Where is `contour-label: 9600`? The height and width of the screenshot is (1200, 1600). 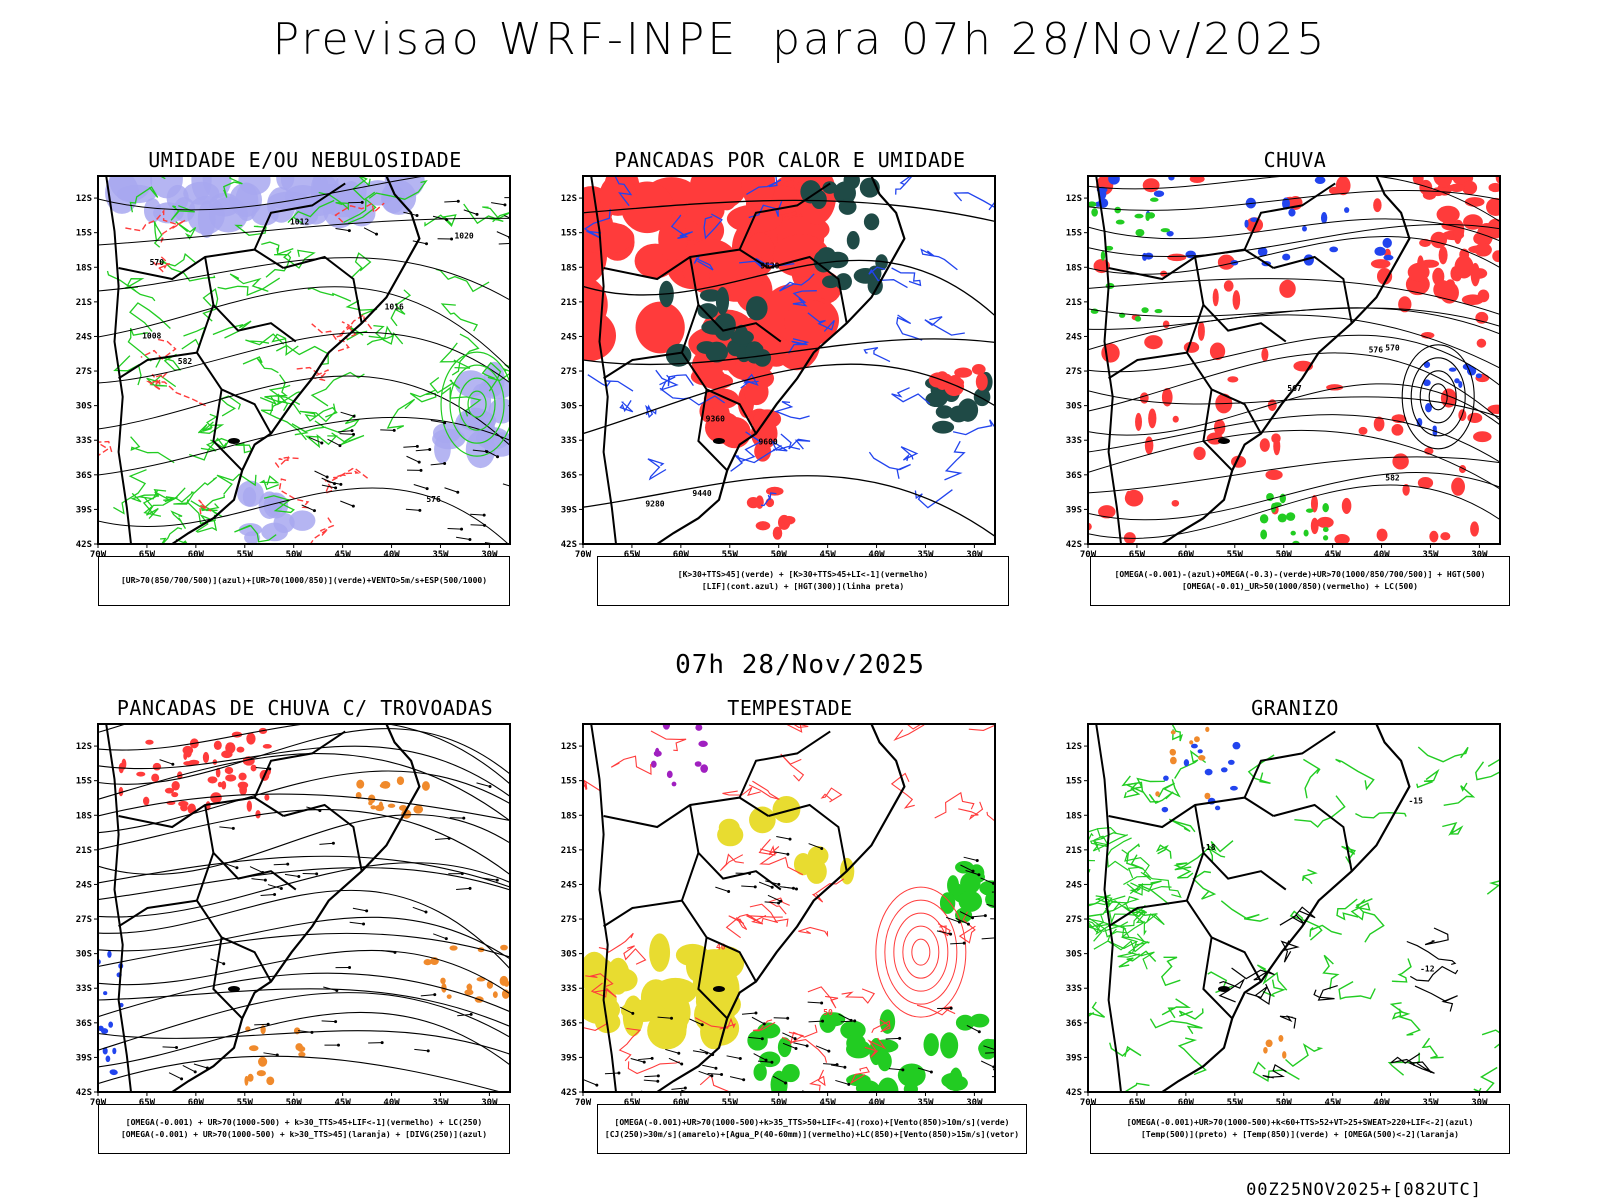
contour-label: 9600 is located at coordinates (767, 441).